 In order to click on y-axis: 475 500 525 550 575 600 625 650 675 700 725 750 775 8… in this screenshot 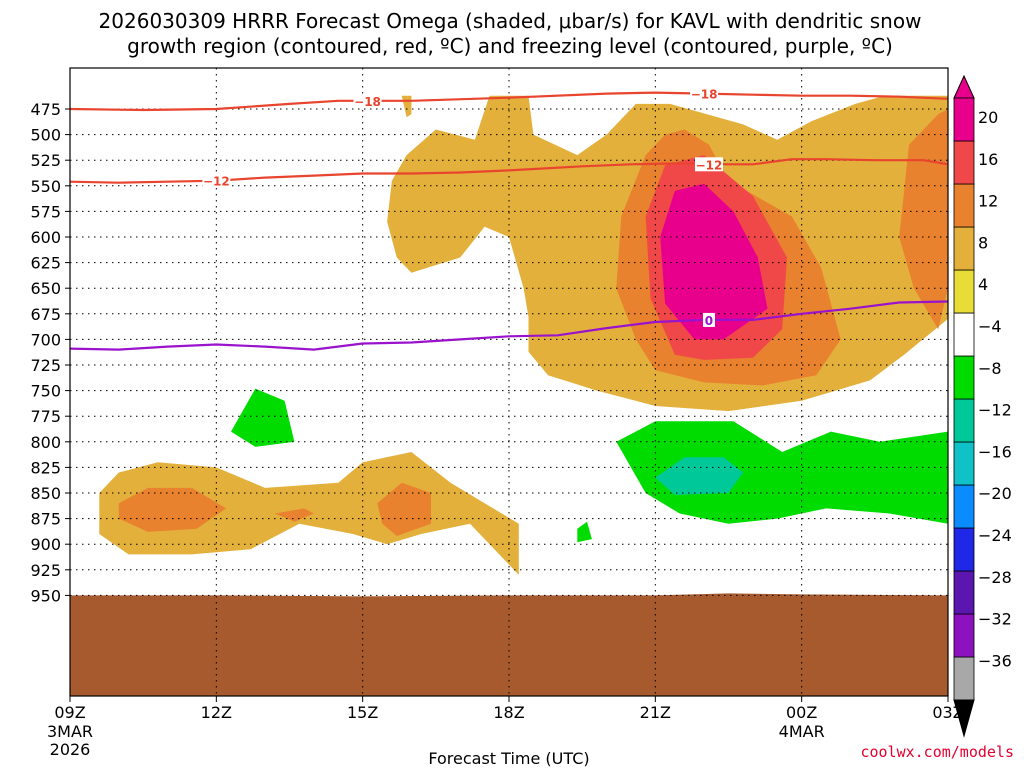, I will do `click(50, 352)`.